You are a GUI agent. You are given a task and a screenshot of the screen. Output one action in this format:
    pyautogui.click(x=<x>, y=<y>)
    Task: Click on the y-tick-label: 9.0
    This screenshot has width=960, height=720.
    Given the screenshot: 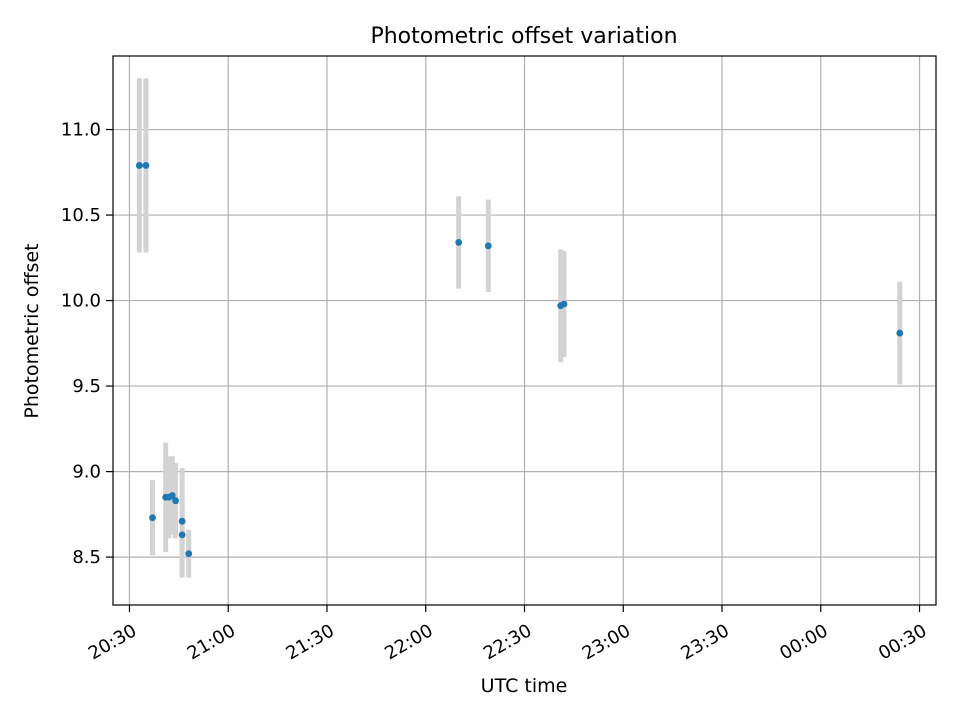 What is the action you would take?
    pyautogui.click(x=86, y=472)
    